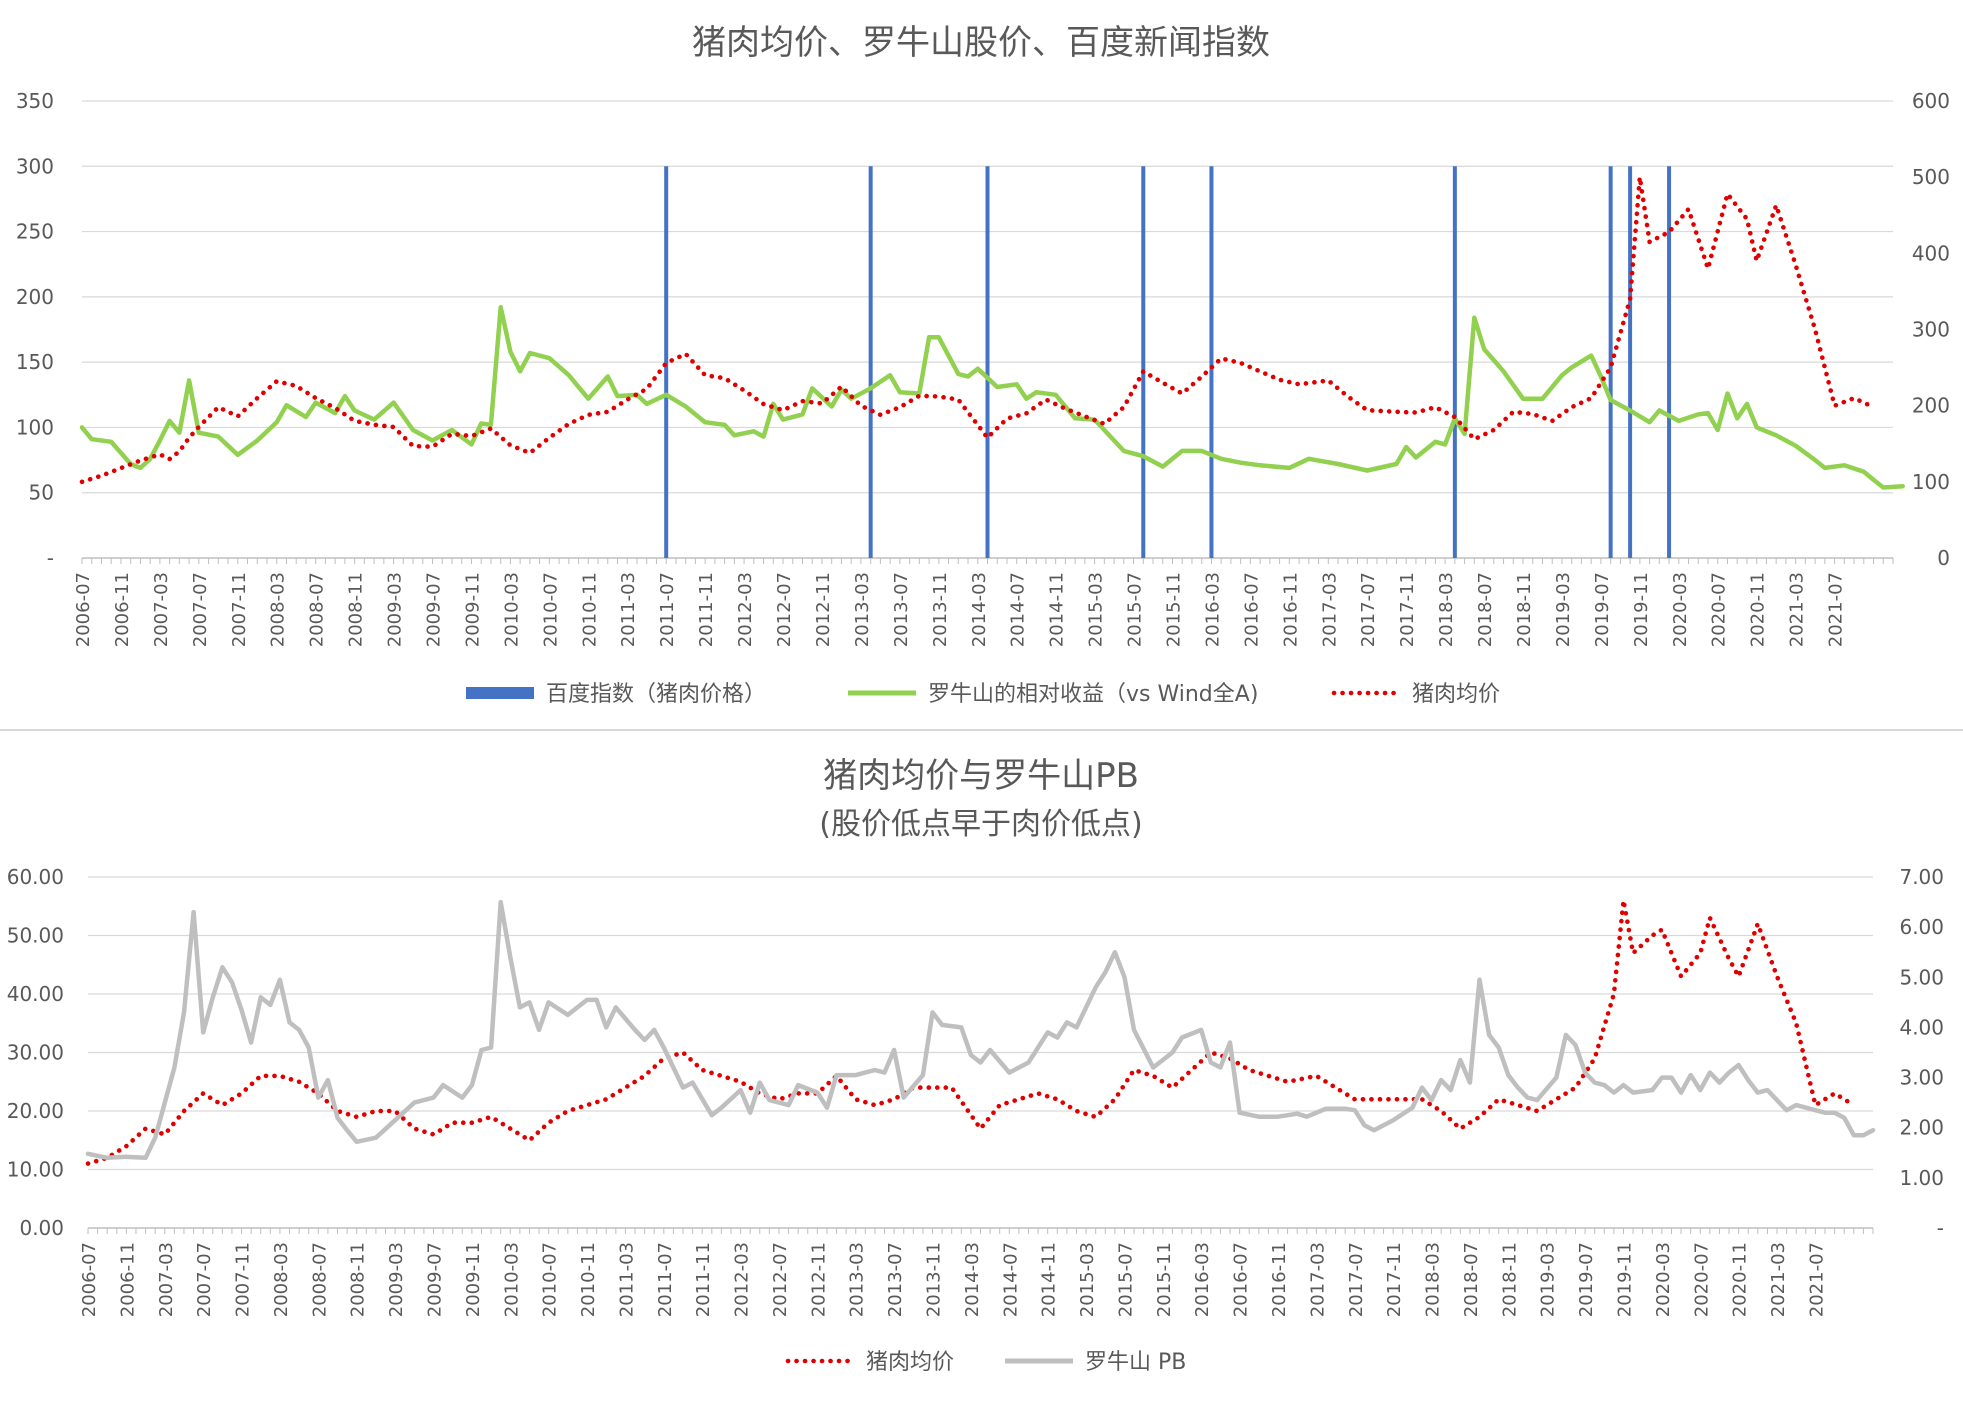  I want to click on y-right-tick-label: 500, so click(1931, 177).